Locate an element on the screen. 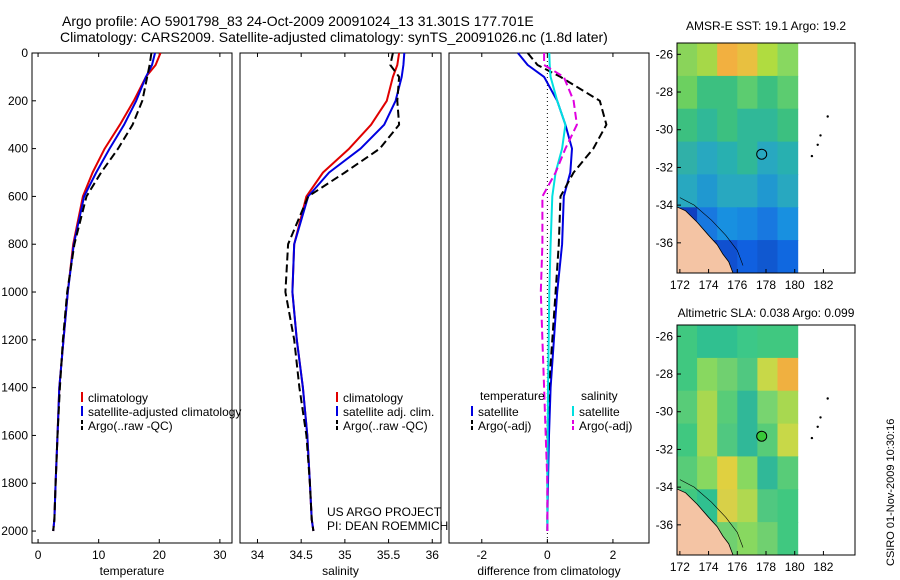 Image resolution: width=900 pixels, height=580 pixels. x-tick-label: 2 is located at coordinates (613, 555).